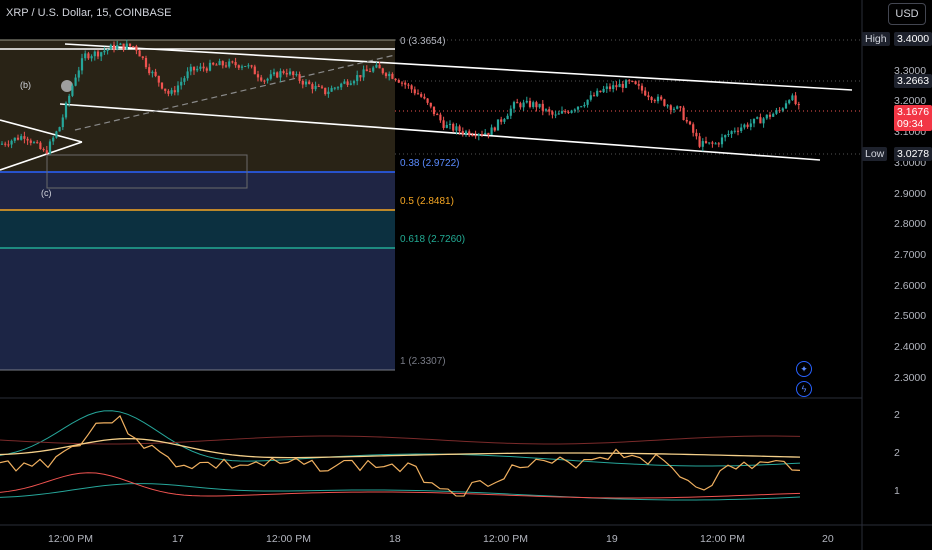 The height and width of the screenshot is (550, 932). Describe the element at coordinates (910, 254) in the screenshot. I see `price-tick: 2.7000` at that location.